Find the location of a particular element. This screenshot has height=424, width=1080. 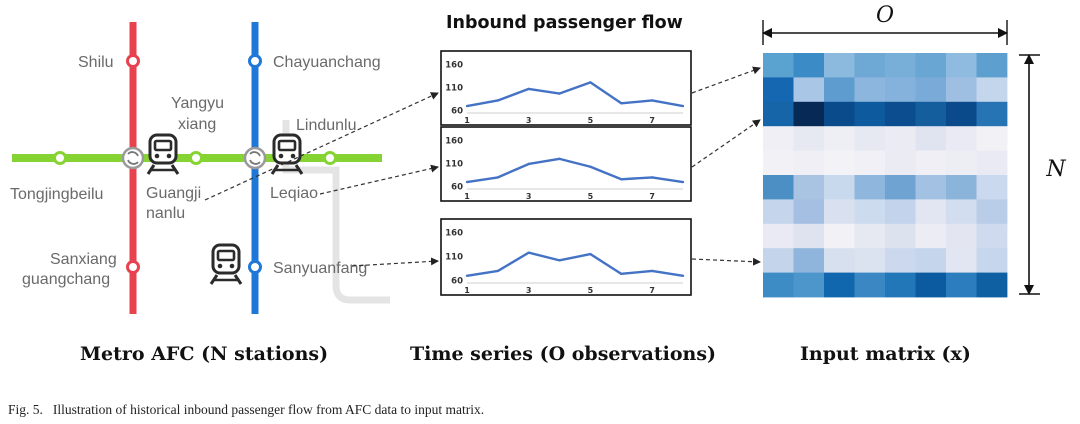

figure-number: Fig. 5. is located at coordinates (25, 409).